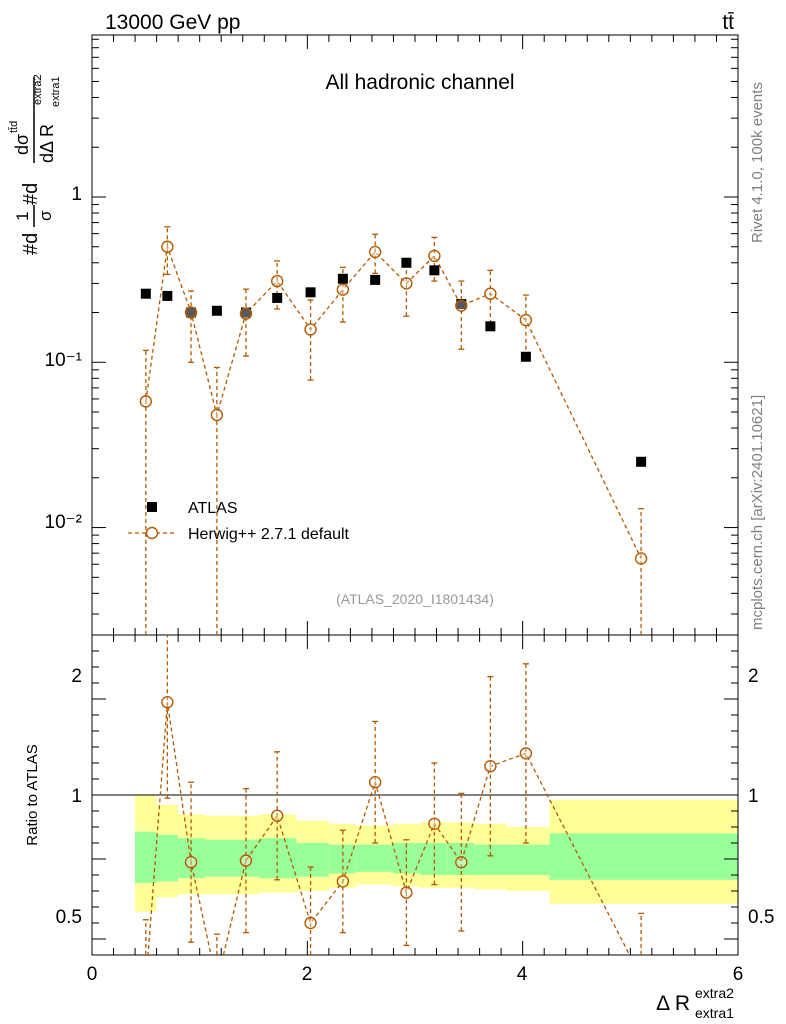  I want to click on energy-label: 13000 GeV pp, so click(172, 22).